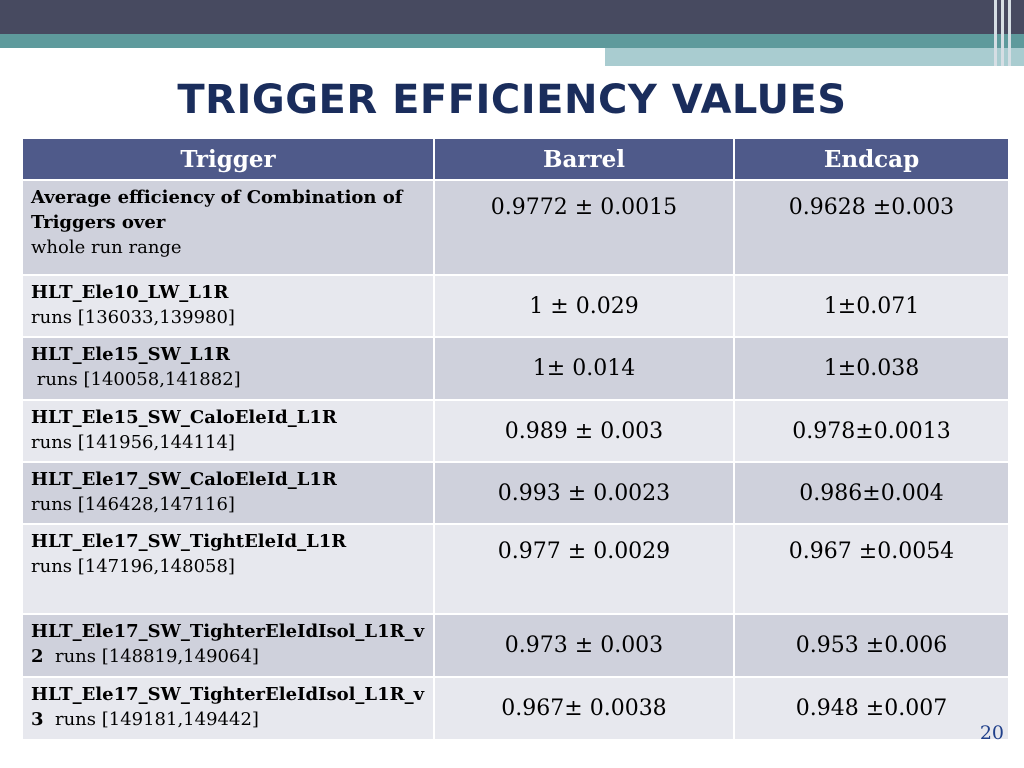  What do you see at coordinates (512, 41) in the screenshot?
I see `teal-stripe` at bounding box center [512, 41].